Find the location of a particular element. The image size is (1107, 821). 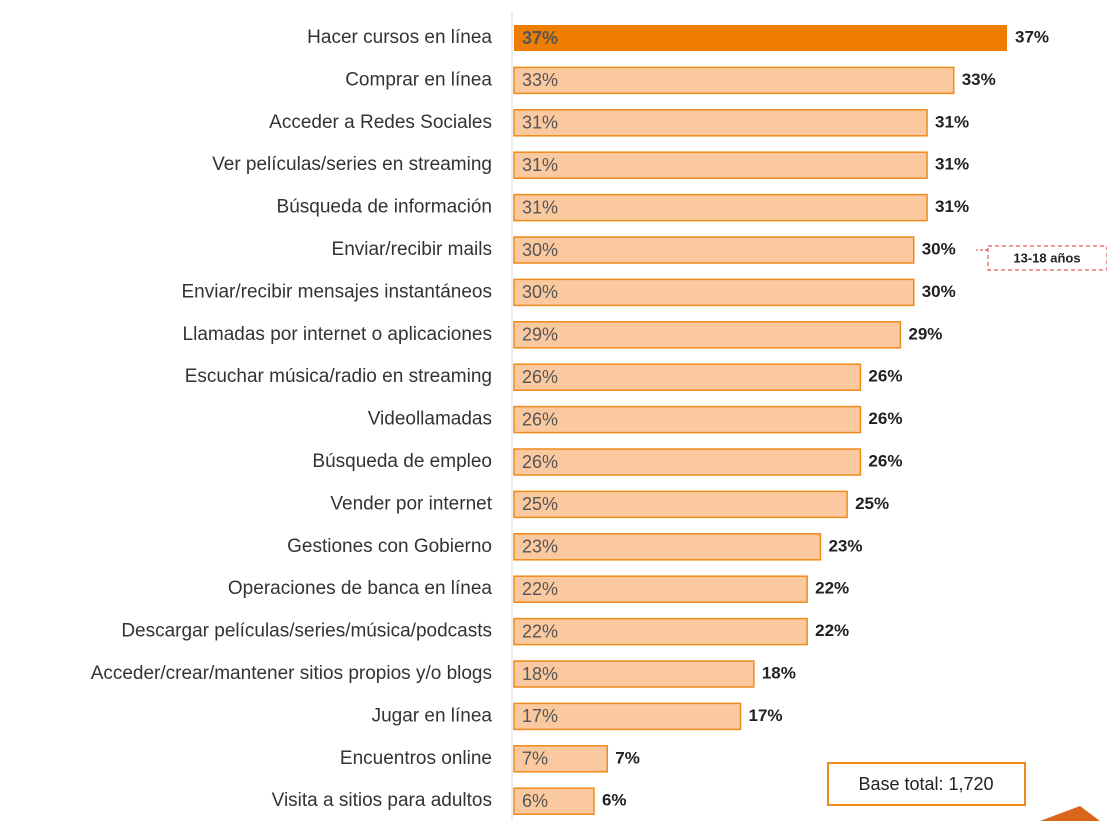

value-label: 18% is located at coordinates (779, 672).